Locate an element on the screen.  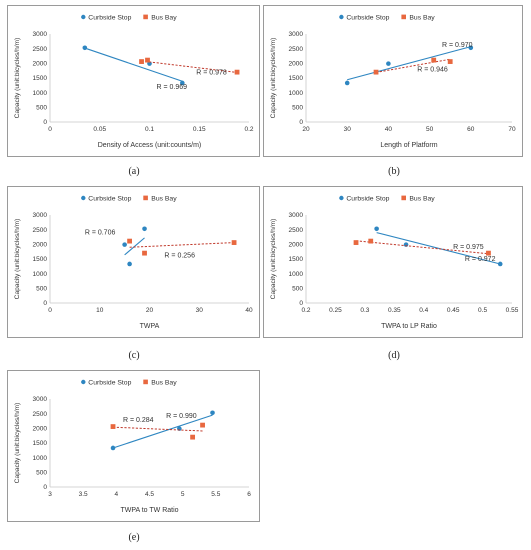
x-tick-label: 0.3 is located at coordinates (364, 310).